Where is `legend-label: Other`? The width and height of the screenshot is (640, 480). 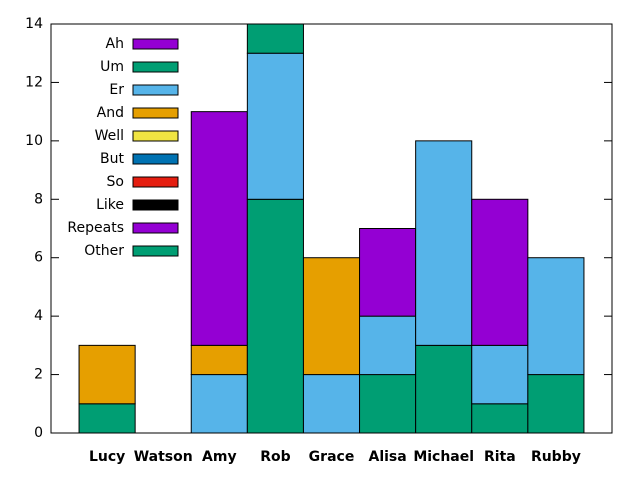 legend-label: Other is located at coordinates (104, 251).